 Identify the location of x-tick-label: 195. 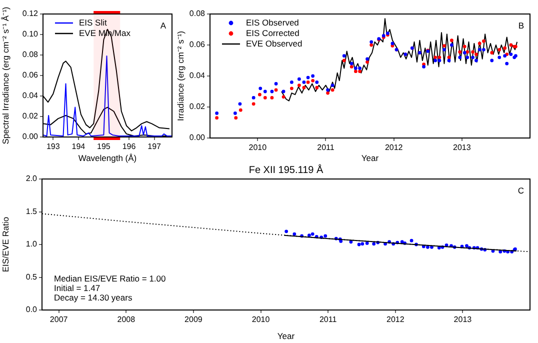
(104, 147).